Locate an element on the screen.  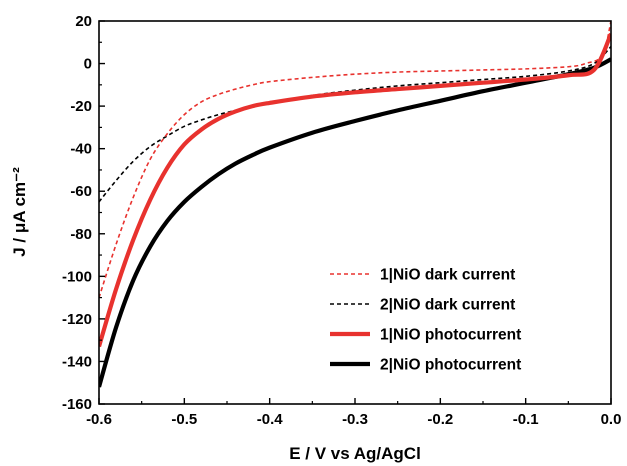
y-tick-label: -120 is located at coordinates (77, 319).